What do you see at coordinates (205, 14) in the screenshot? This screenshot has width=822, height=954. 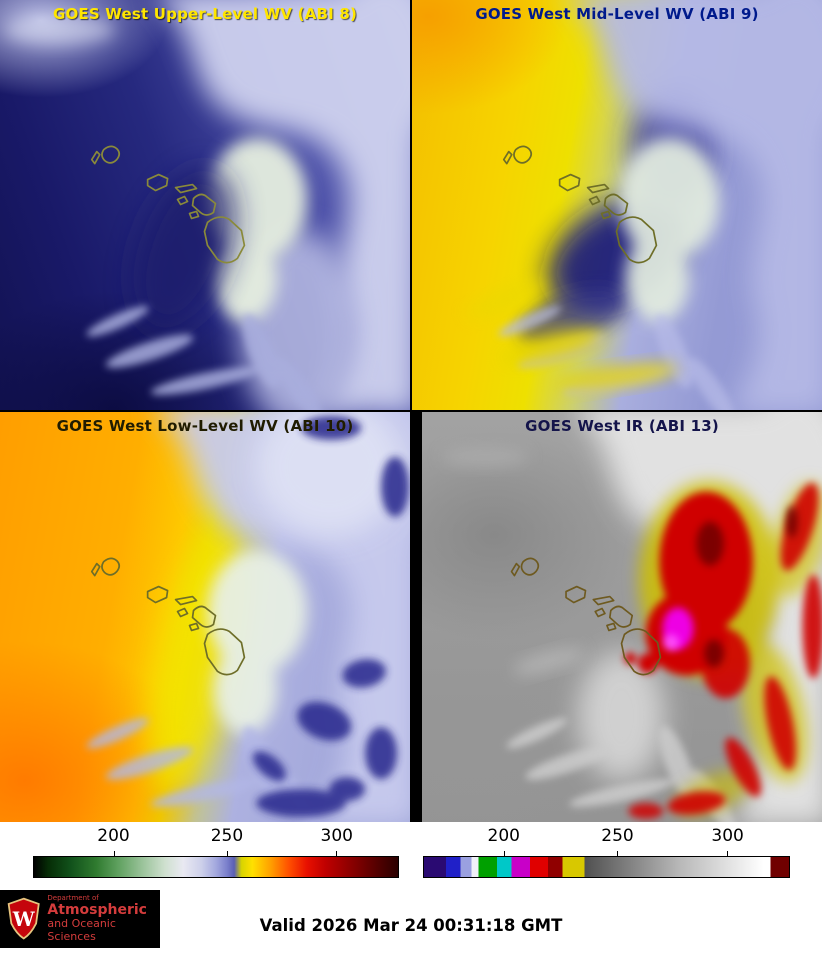 I see `panel-title-abi8: GOES West Upper-Level WV (ABI 8)` at bounding box center [205, 14].